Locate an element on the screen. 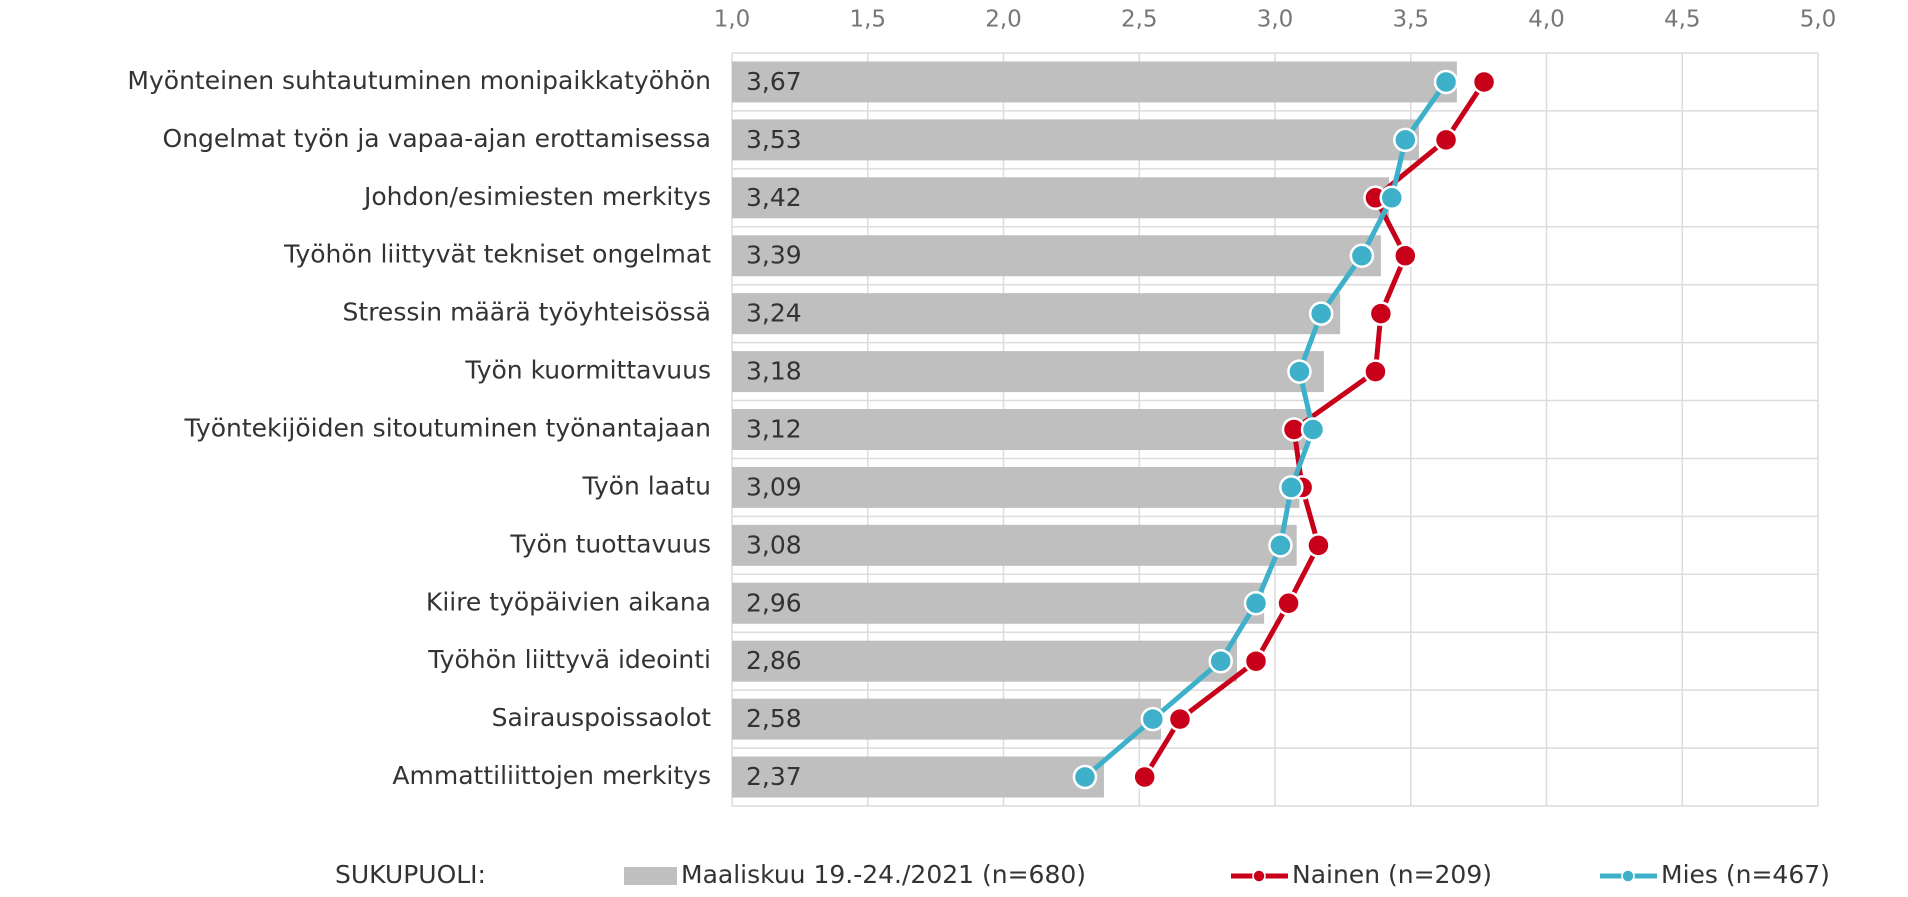  legend-label: Maaliskuu 19.-24./2021 (n=680) is located at coordinates (883, 874).